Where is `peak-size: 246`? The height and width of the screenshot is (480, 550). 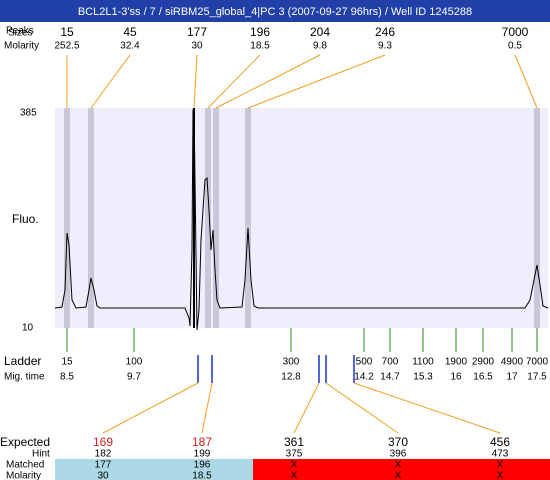
peak-size: 246 is located at coordinates (385, 32).